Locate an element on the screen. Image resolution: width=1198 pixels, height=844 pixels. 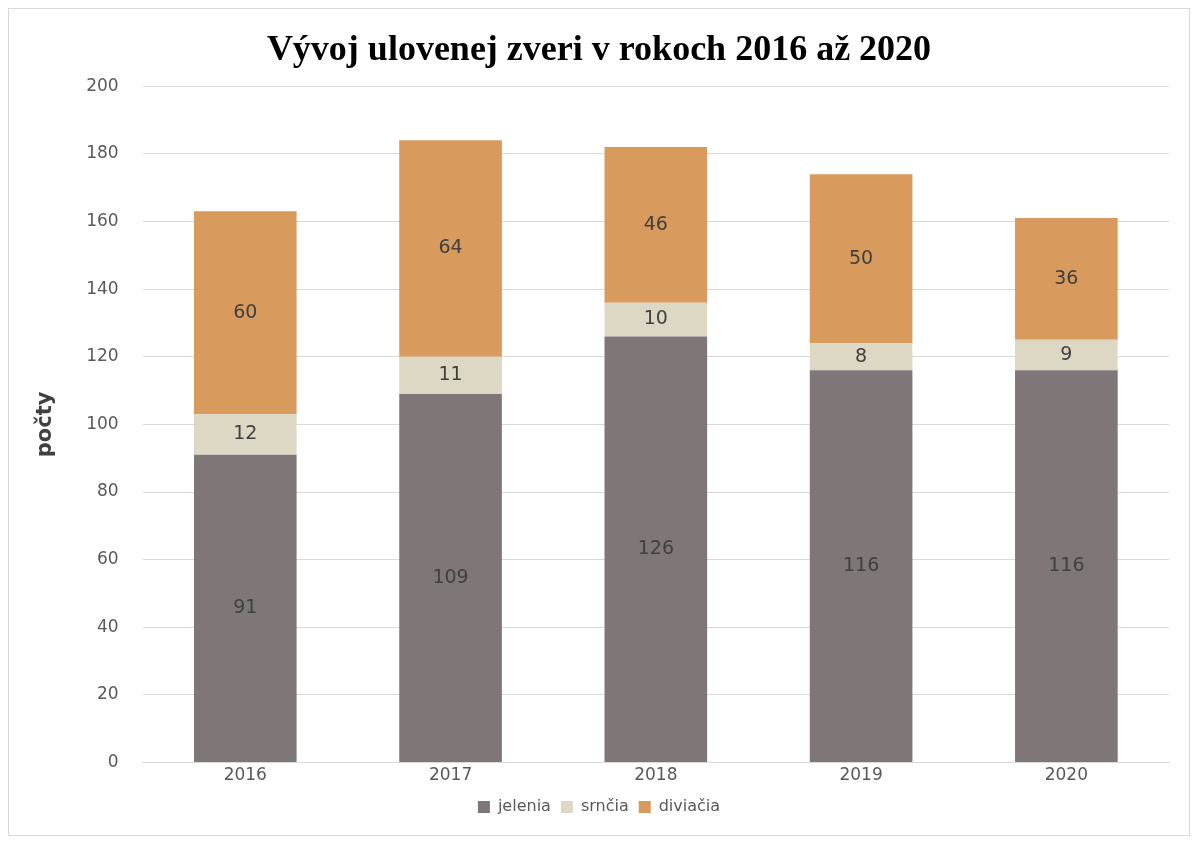
data-label: 36 is located at coordinates (1066, 276).